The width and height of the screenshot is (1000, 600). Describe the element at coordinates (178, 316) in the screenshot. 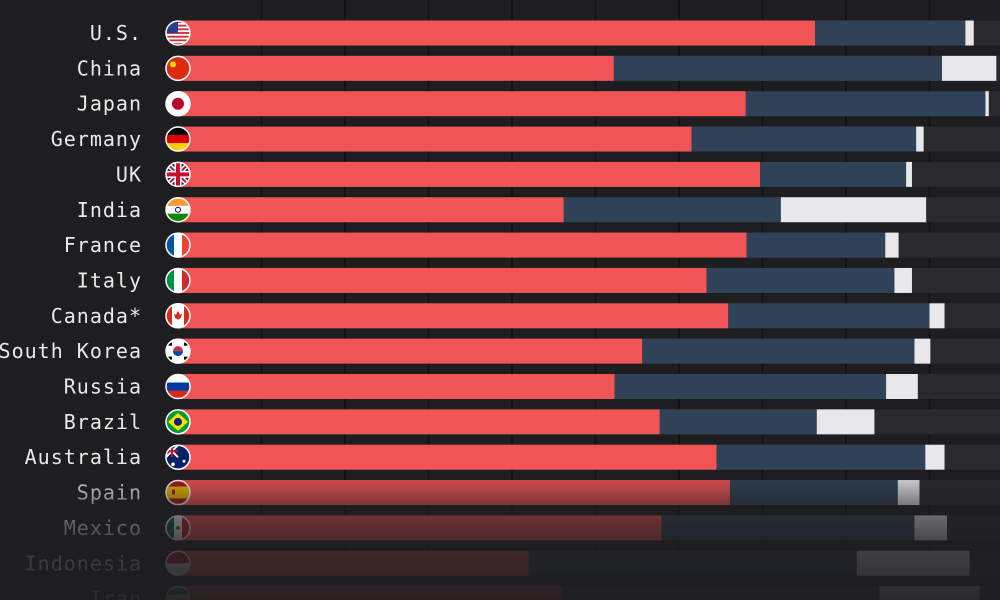

I see `flag-canada-icon` at that location.